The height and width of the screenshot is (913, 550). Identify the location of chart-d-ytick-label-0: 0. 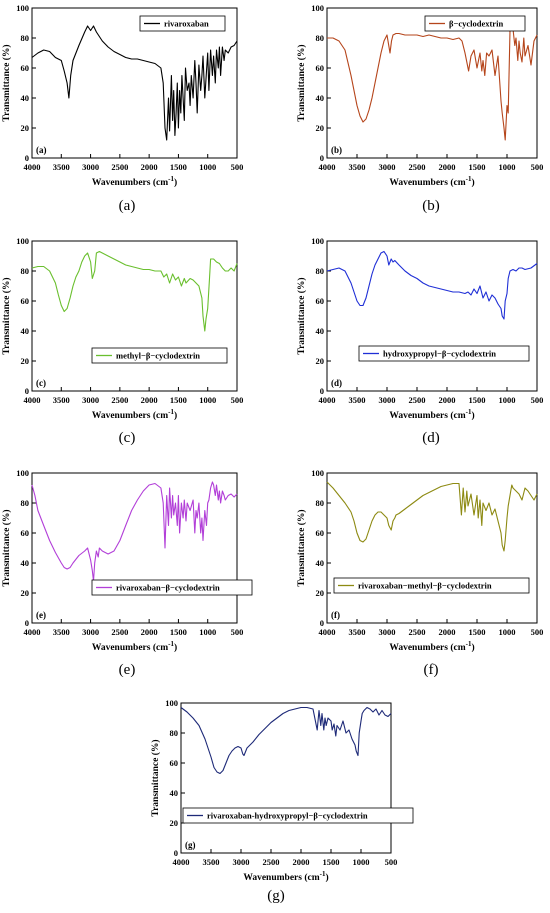
(322, 391).